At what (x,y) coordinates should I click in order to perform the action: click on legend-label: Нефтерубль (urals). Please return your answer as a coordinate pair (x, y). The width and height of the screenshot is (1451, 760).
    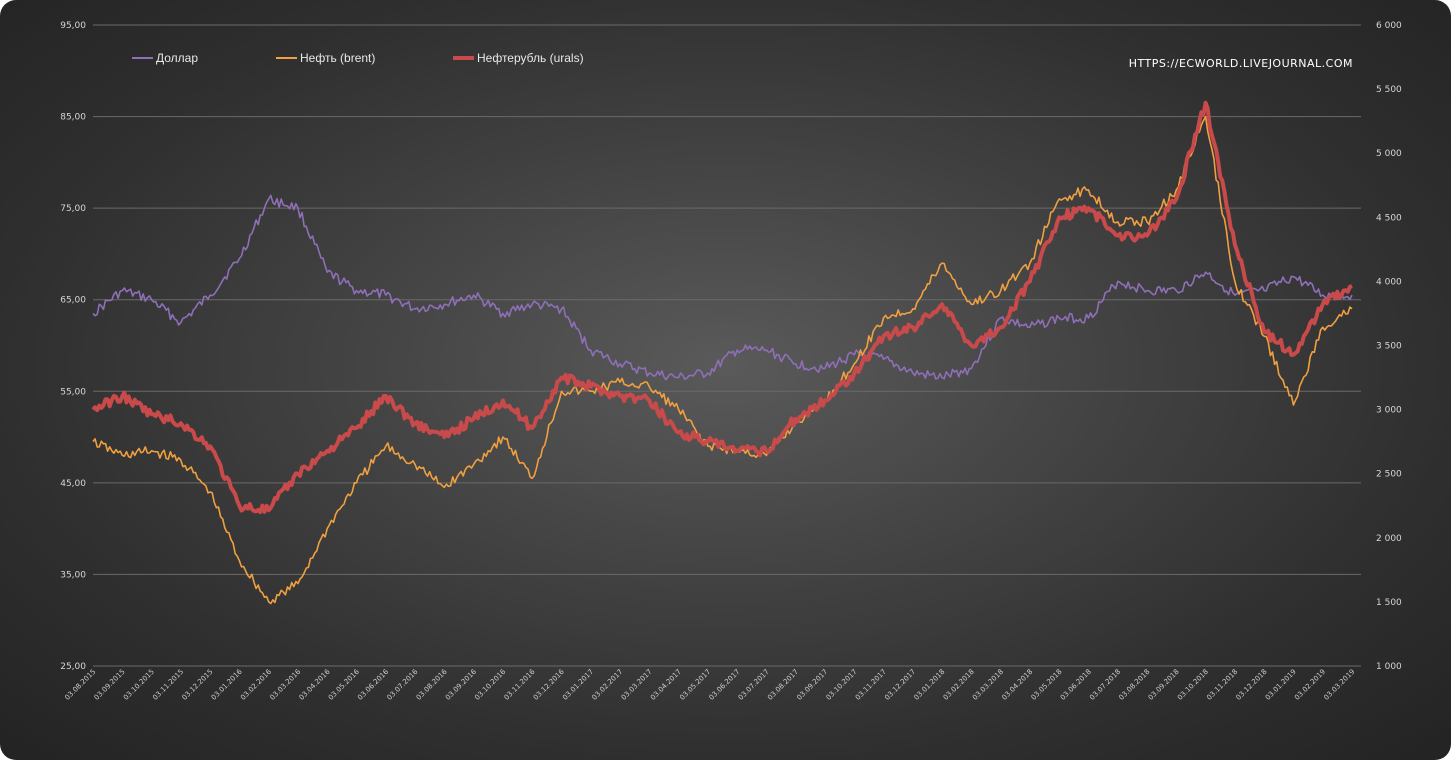
    Looking at the image, I should click on (530, 58).